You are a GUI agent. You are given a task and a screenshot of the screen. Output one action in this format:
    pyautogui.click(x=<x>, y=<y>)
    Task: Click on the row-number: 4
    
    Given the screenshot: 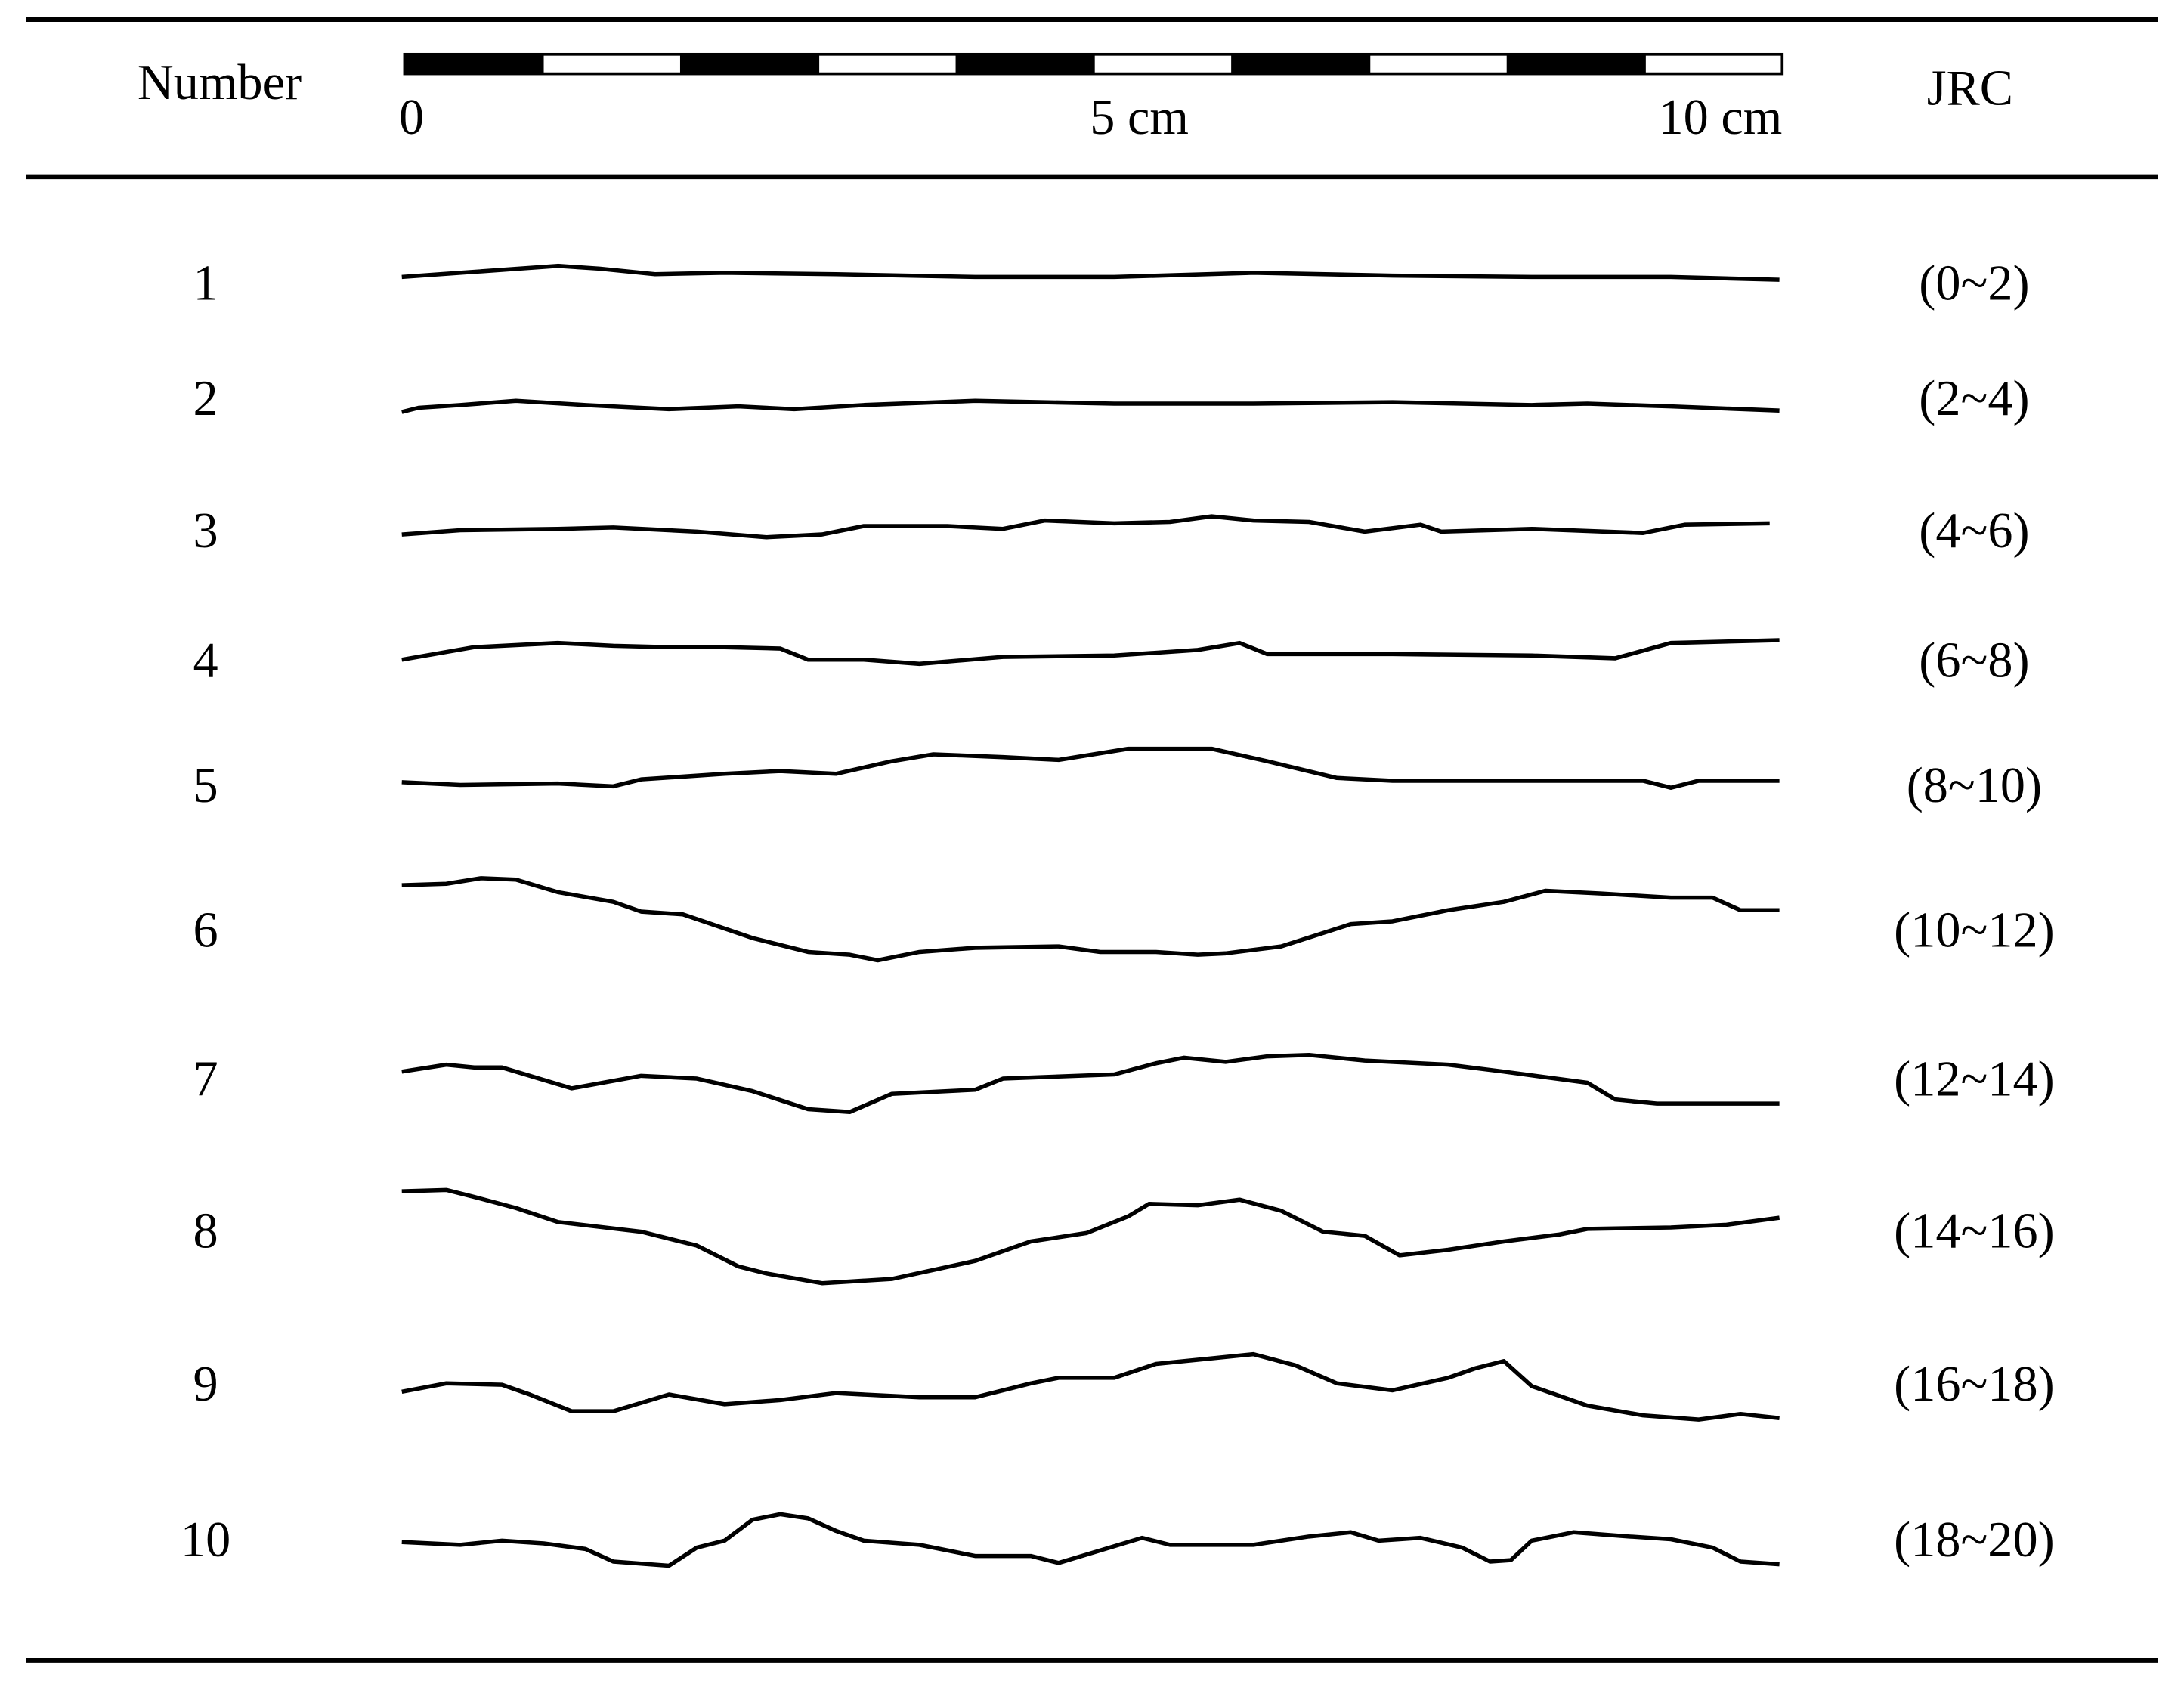 What is the action you would take?
    pyautogui.click(x=205, y=660)
    